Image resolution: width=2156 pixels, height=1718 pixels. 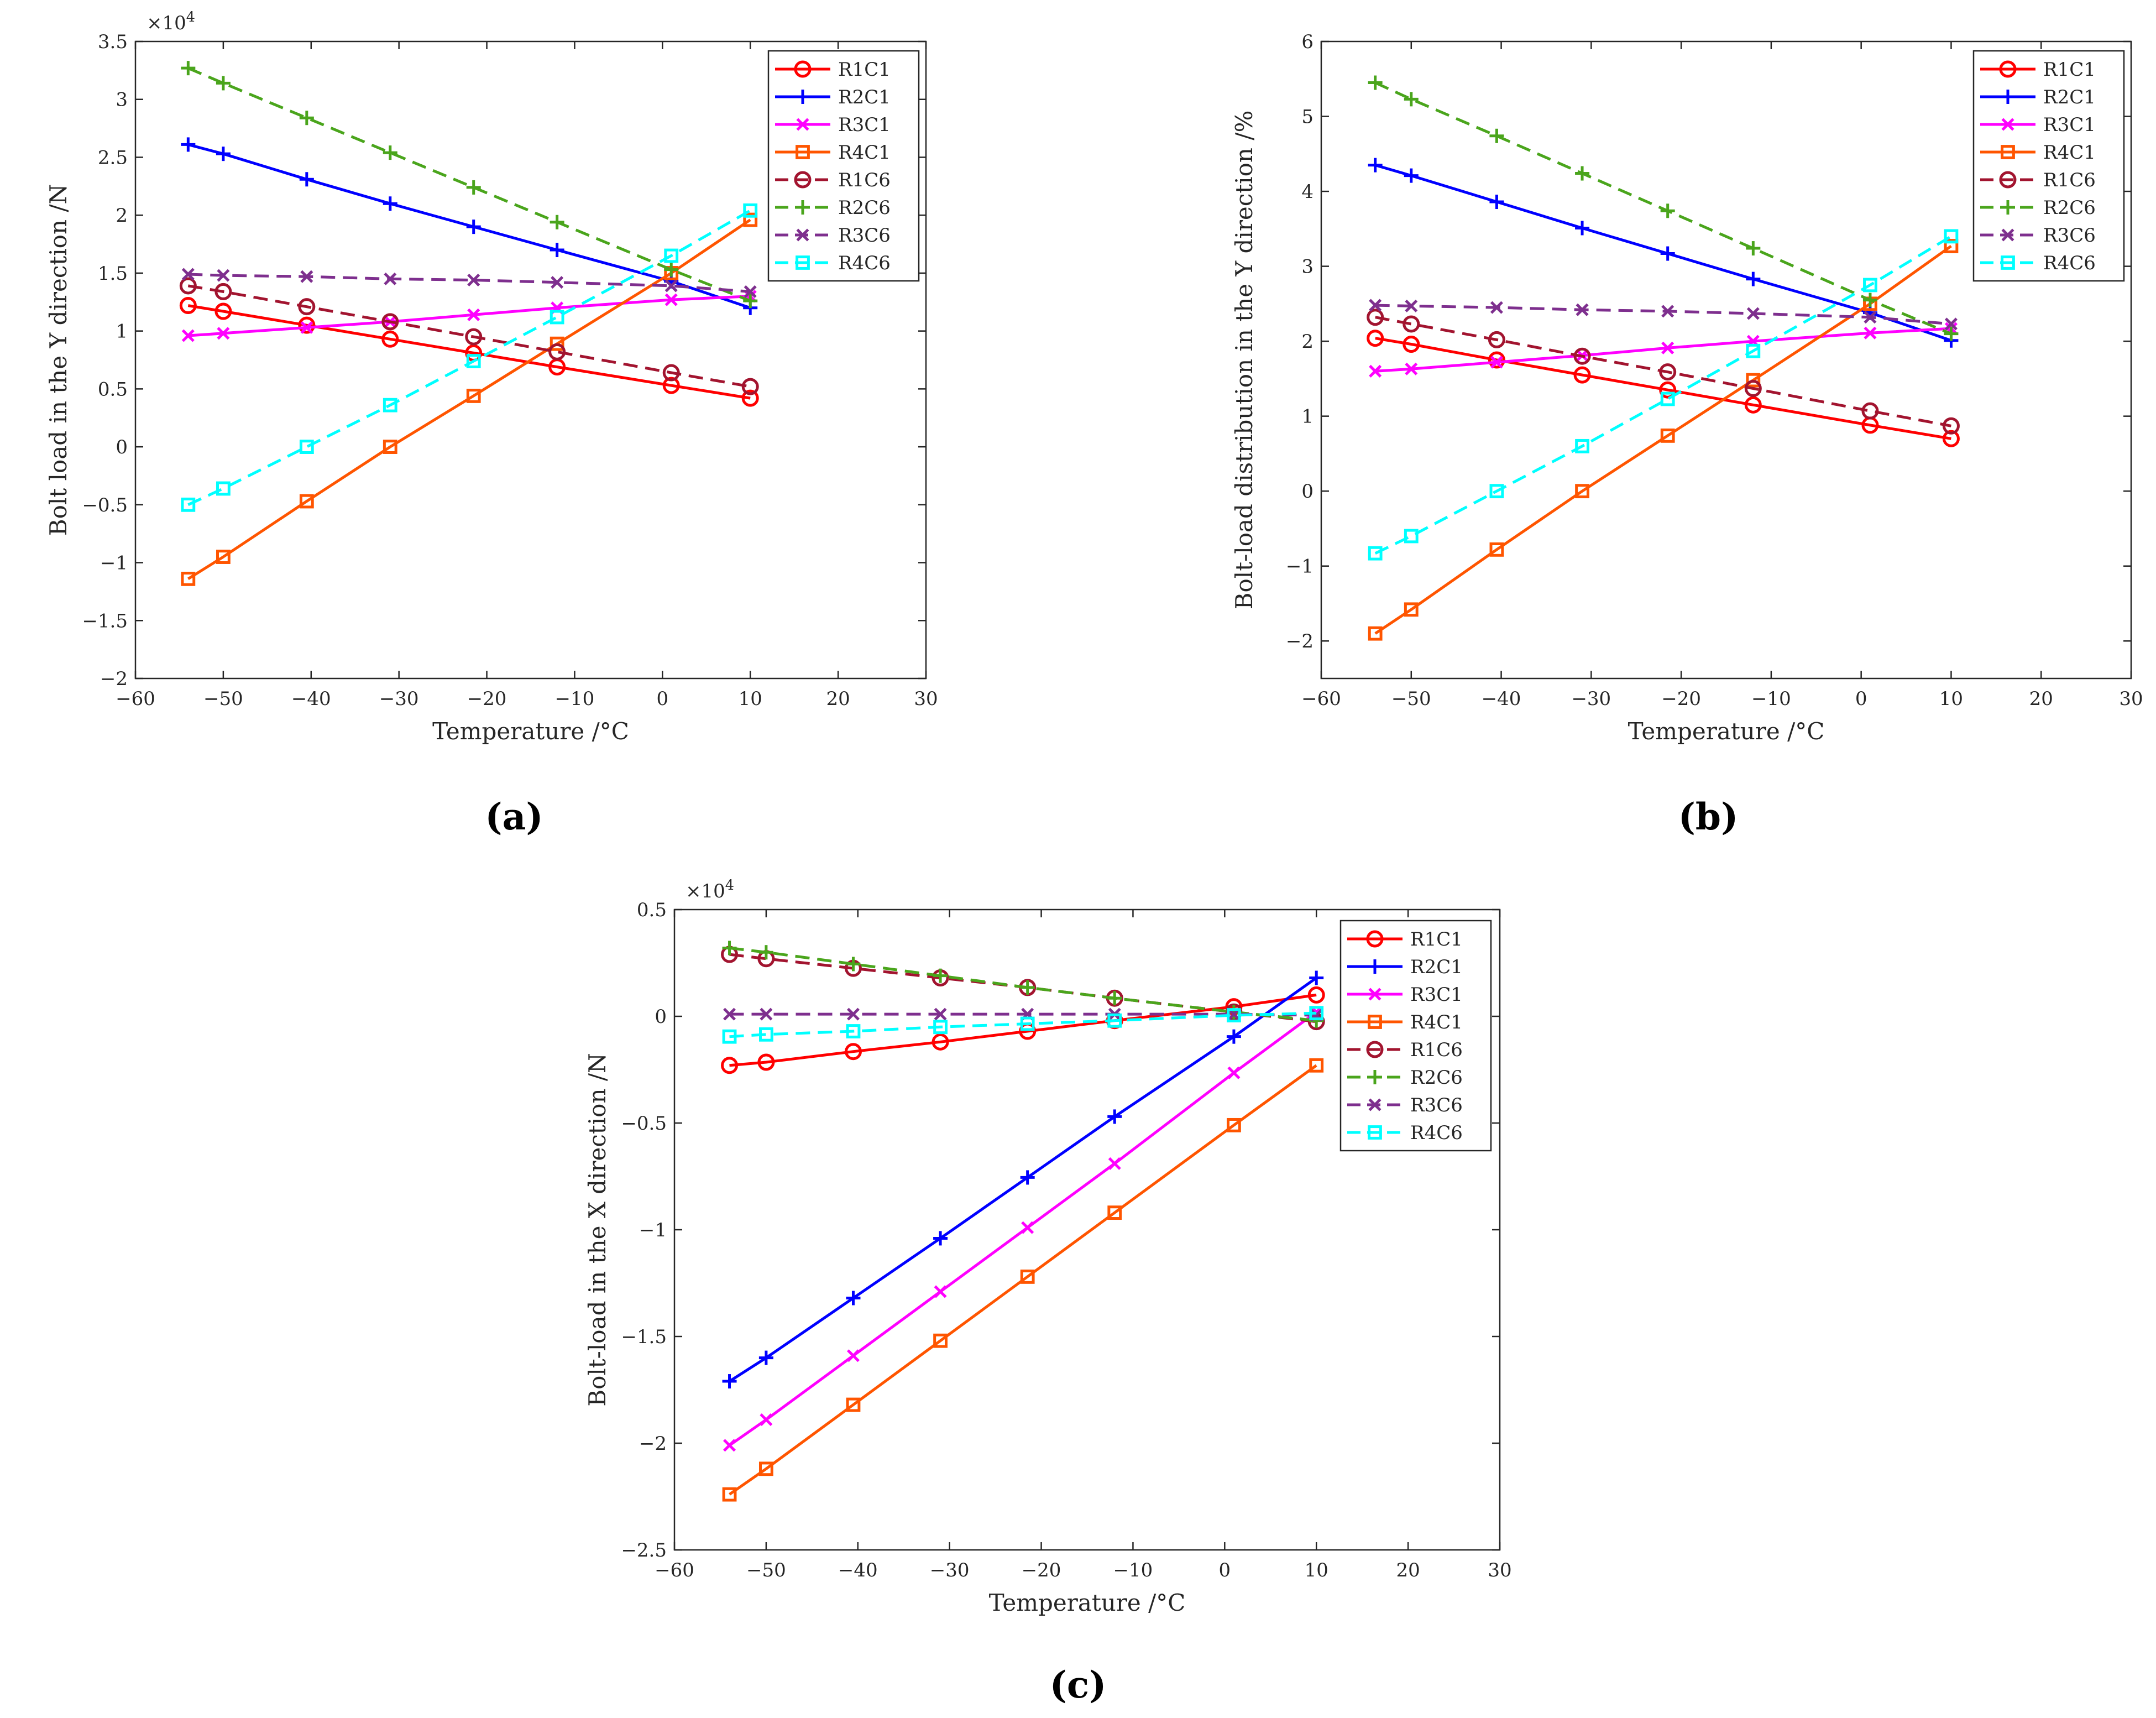 I want to click on legend-label: R2C1, so click(x=2069, y=97).